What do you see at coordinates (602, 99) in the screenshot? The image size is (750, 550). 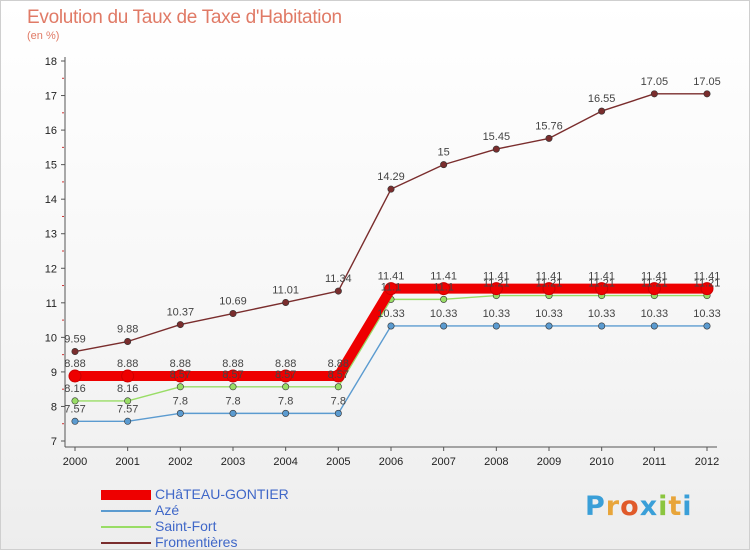 I see `data-label: 16.55` at bounding box center [602, 99].